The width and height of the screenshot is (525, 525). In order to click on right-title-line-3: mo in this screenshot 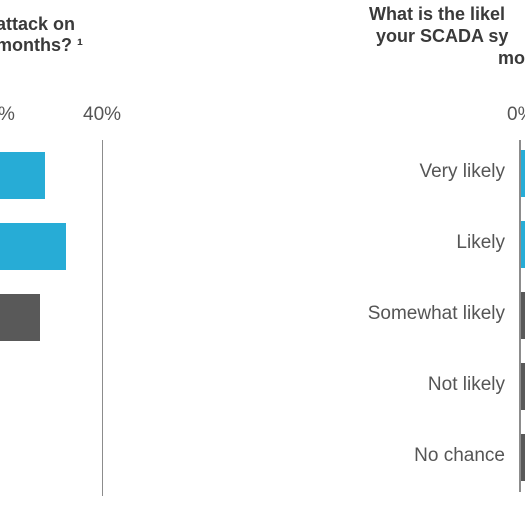, I will do `click(511, 58)`.